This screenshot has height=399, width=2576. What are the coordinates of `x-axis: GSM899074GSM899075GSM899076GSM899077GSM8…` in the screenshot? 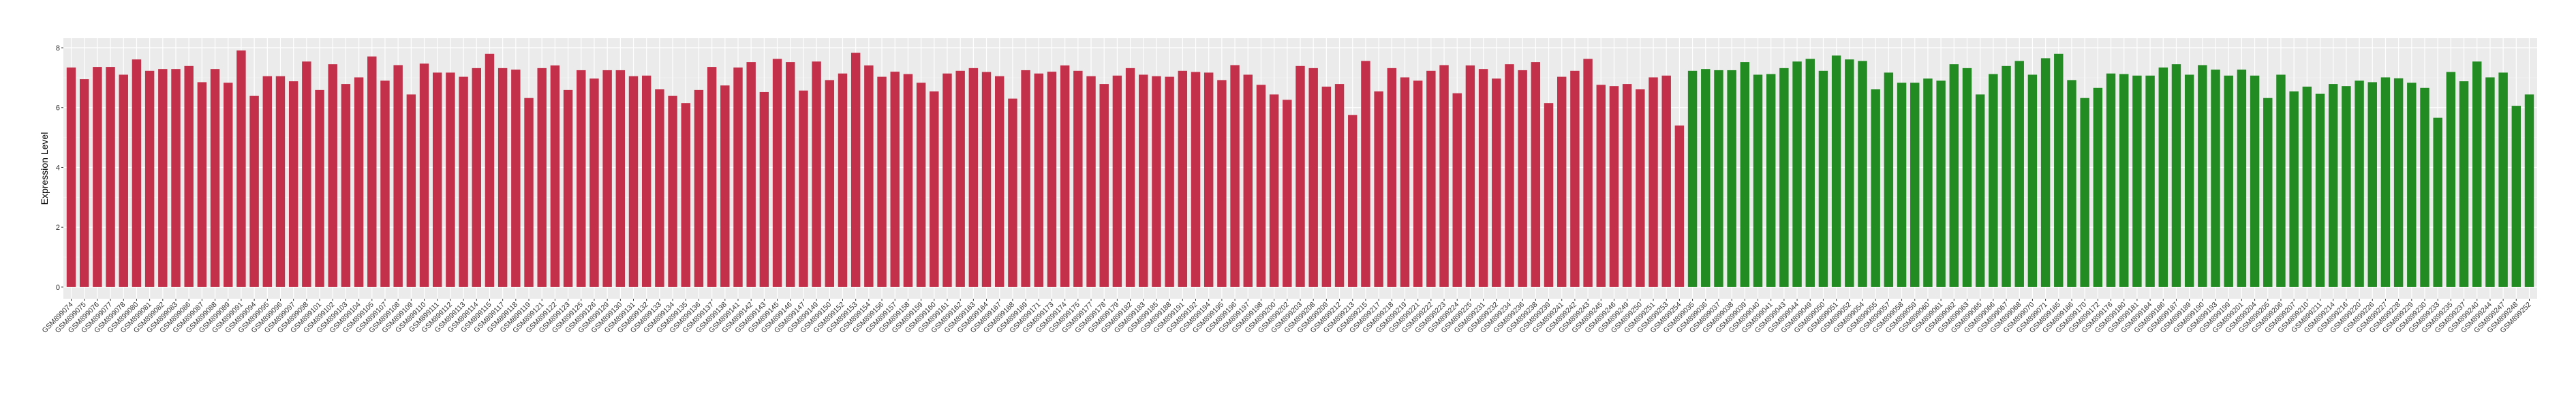 It's located at (1286, 317).